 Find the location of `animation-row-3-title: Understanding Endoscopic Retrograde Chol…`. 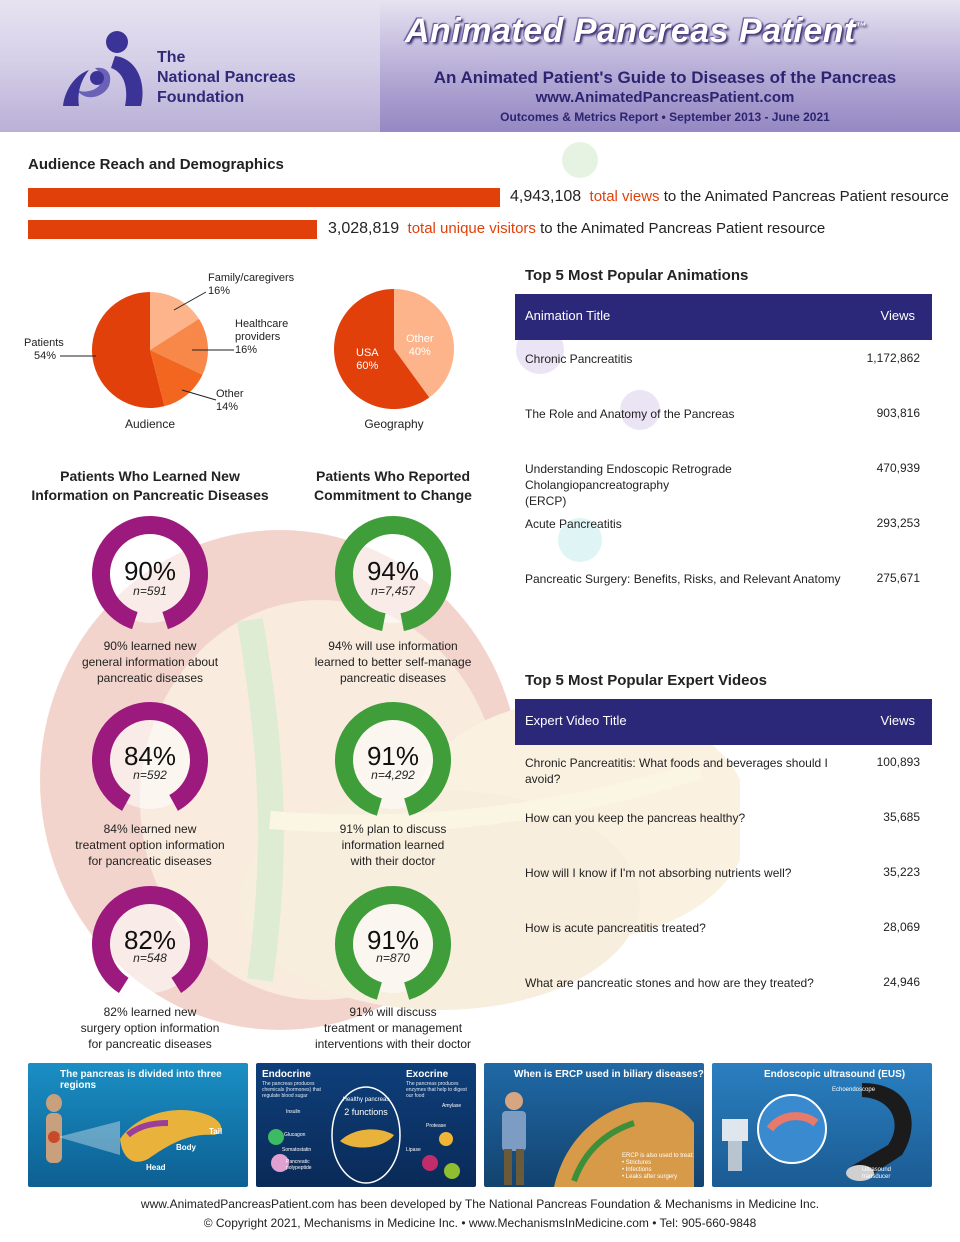

animation-row-3-title: Understanding Endoscopic Retrograde Chol… is located at coordinates (685, 485).